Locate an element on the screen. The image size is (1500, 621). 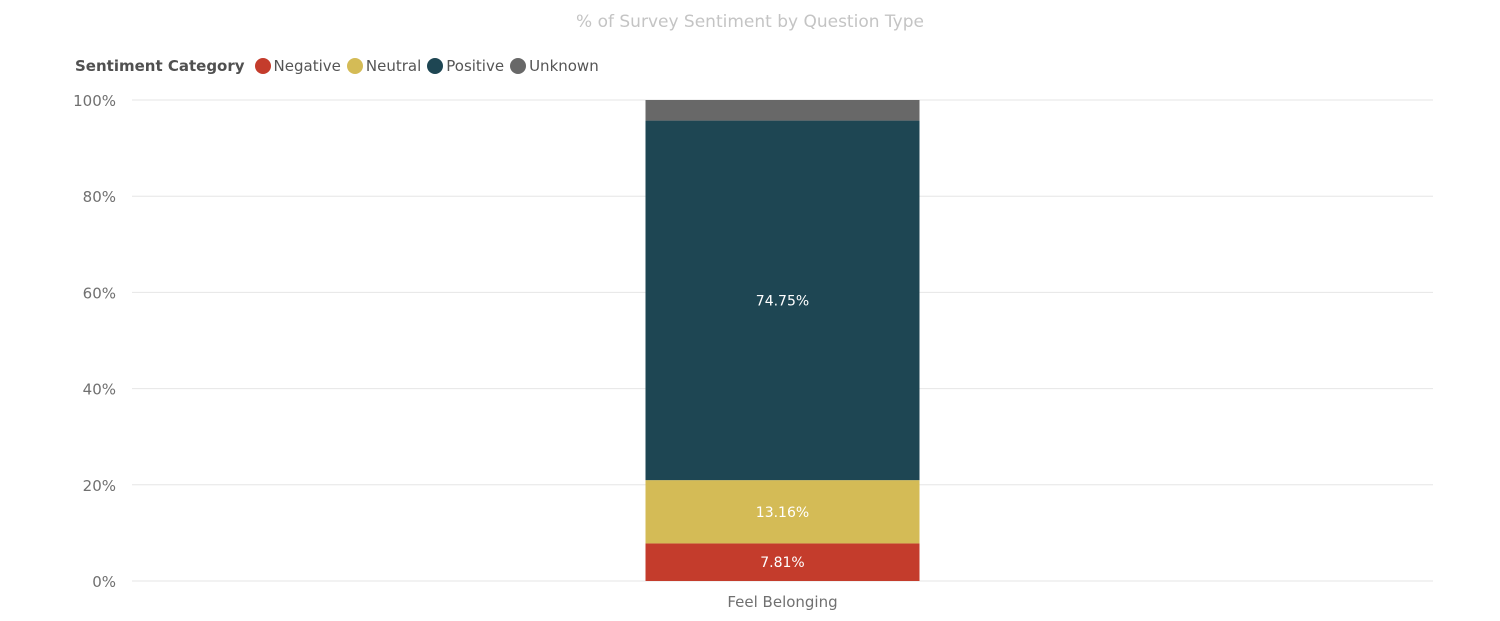
bars is located at coordinates (782, 340).